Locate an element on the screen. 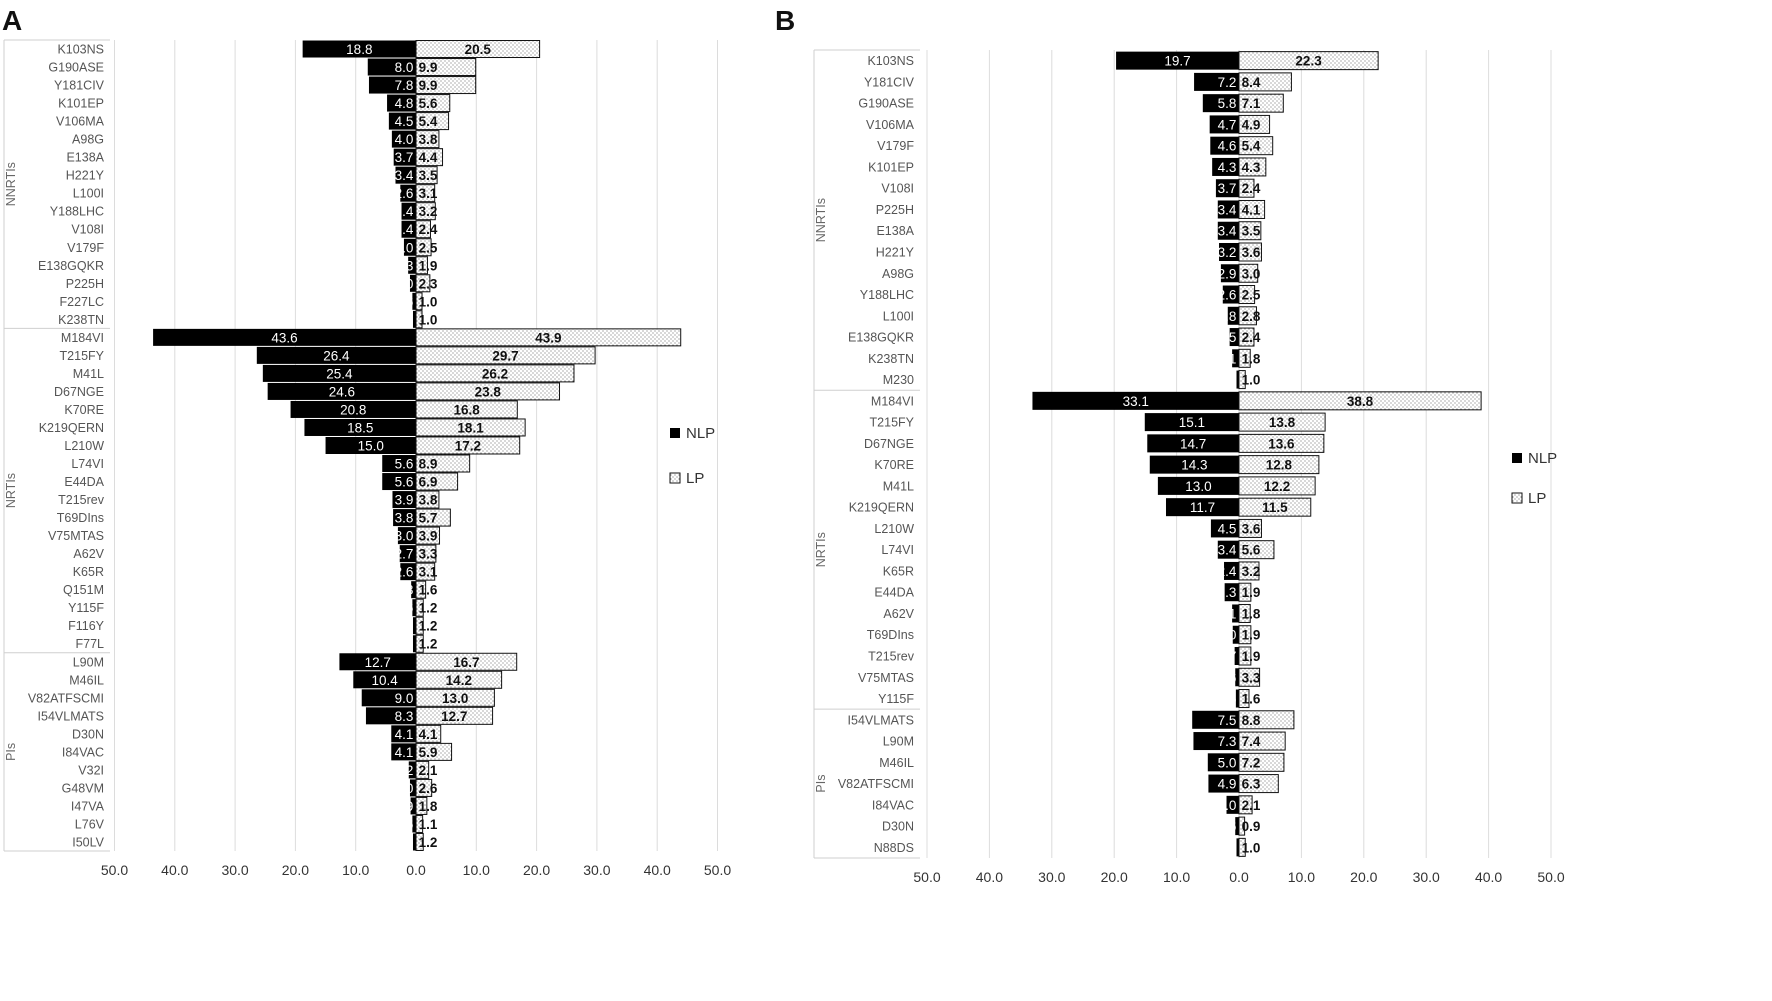 Image resolution: width=1772 pixels, height=1001 pixels. nlp-value-label: 3.7 is located at coordinates (404, 157).